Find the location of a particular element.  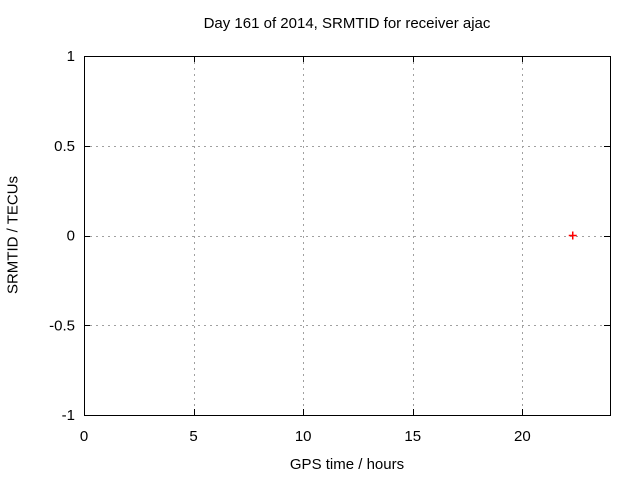

x-axis-label: GPS time / hours is located at coordinates (347, 464).